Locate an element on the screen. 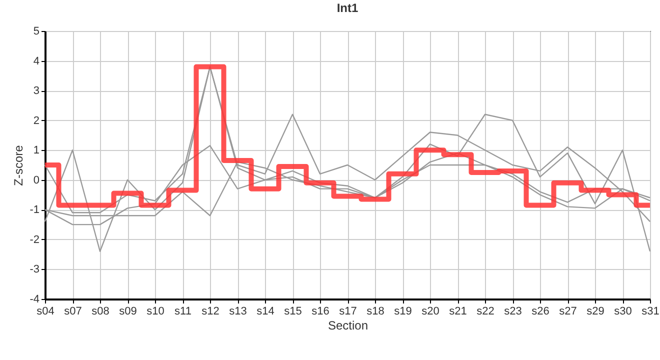 The height and width of the screenshot is (360, 660). x-tick-label: s19 is located at coordinates (403, 312).